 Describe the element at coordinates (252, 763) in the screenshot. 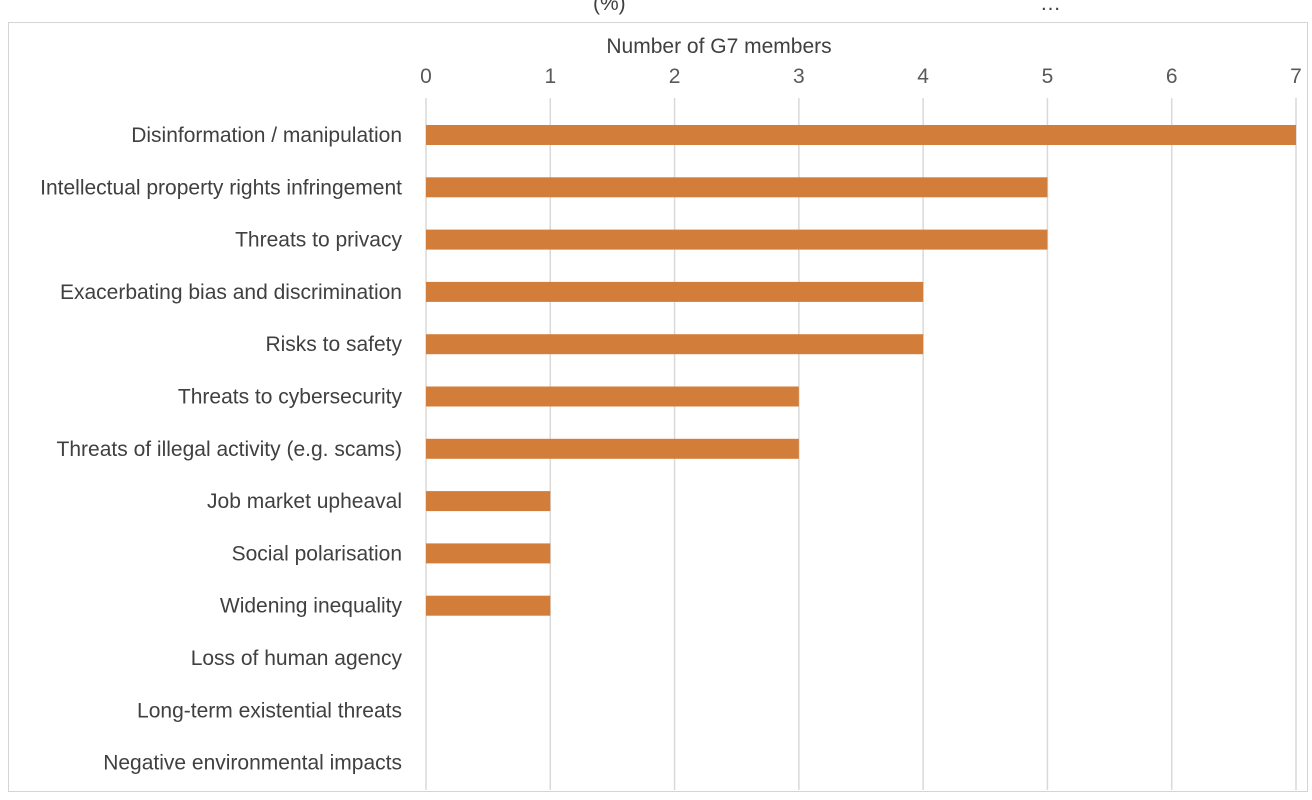

I see `category-label: Negative environmental impacts` at that location.